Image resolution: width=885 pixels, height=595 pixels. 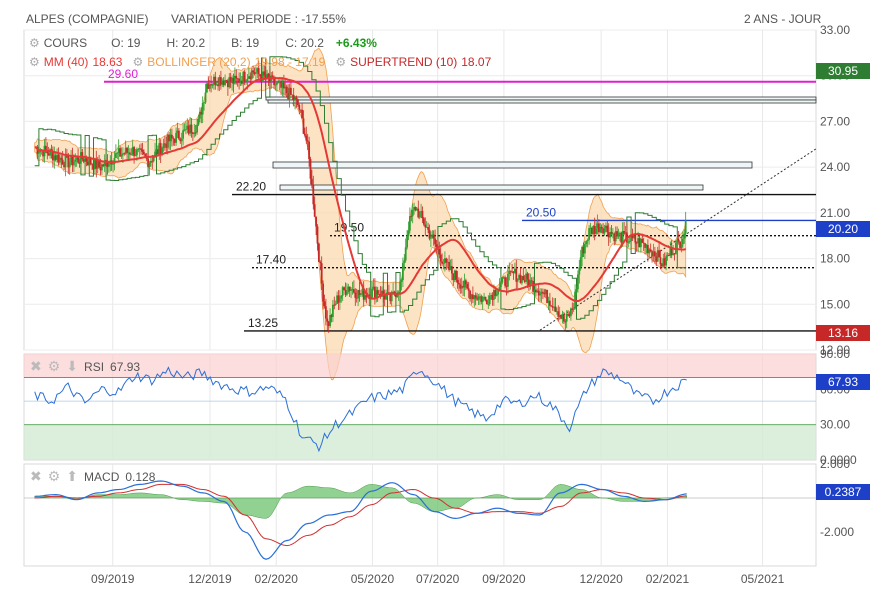 What do you see at coordinates (843, 492) in the screenshot?
I see `macd-value-tag: 0.2387` at bounding box center [843, 492].